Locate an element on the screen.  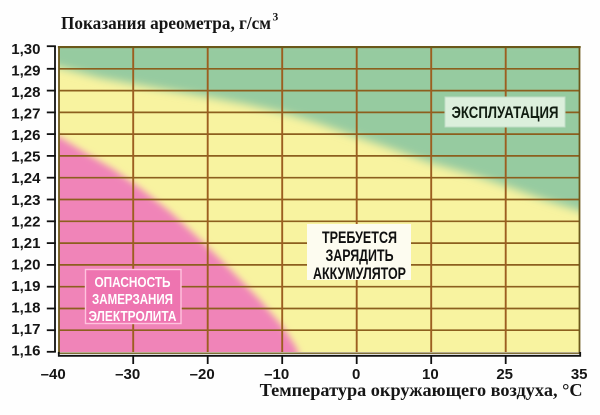
svg-text: 10 is located at coordinates (430, 374).